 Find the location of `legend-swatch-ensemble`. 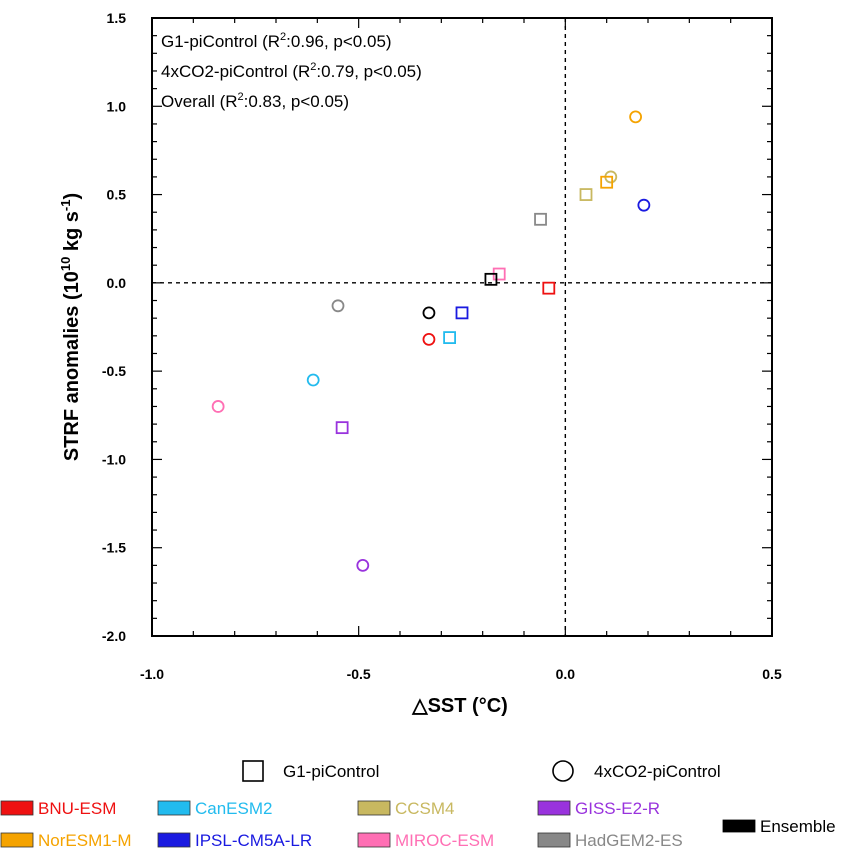

legend-swatch-ensemble is located at coordinates (739, 826).